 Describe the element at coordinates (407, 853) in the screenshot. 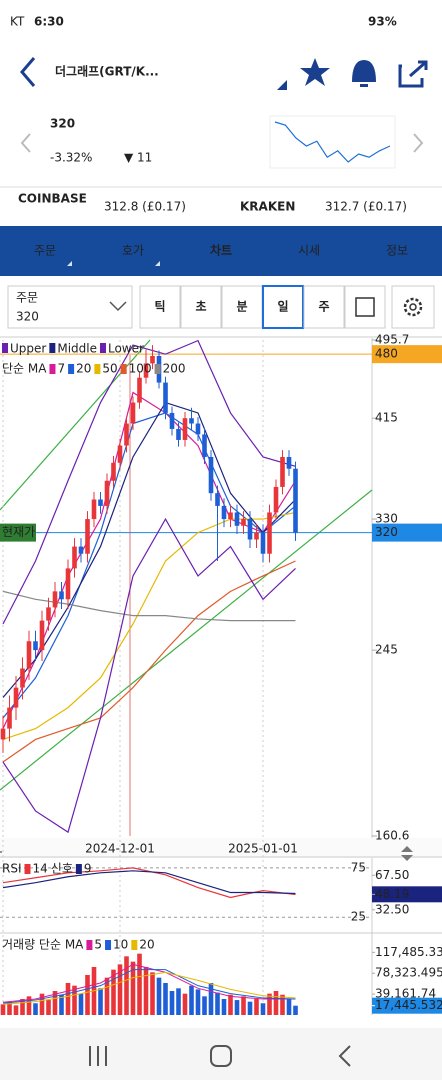

I see `resize-handle` at that location.